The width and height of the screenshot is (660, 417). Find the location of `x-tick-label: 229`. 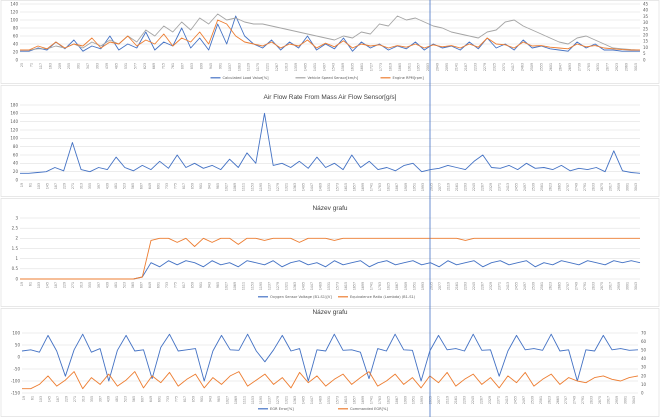

x-tick-label: 229 is located at coordinates (65, 186).